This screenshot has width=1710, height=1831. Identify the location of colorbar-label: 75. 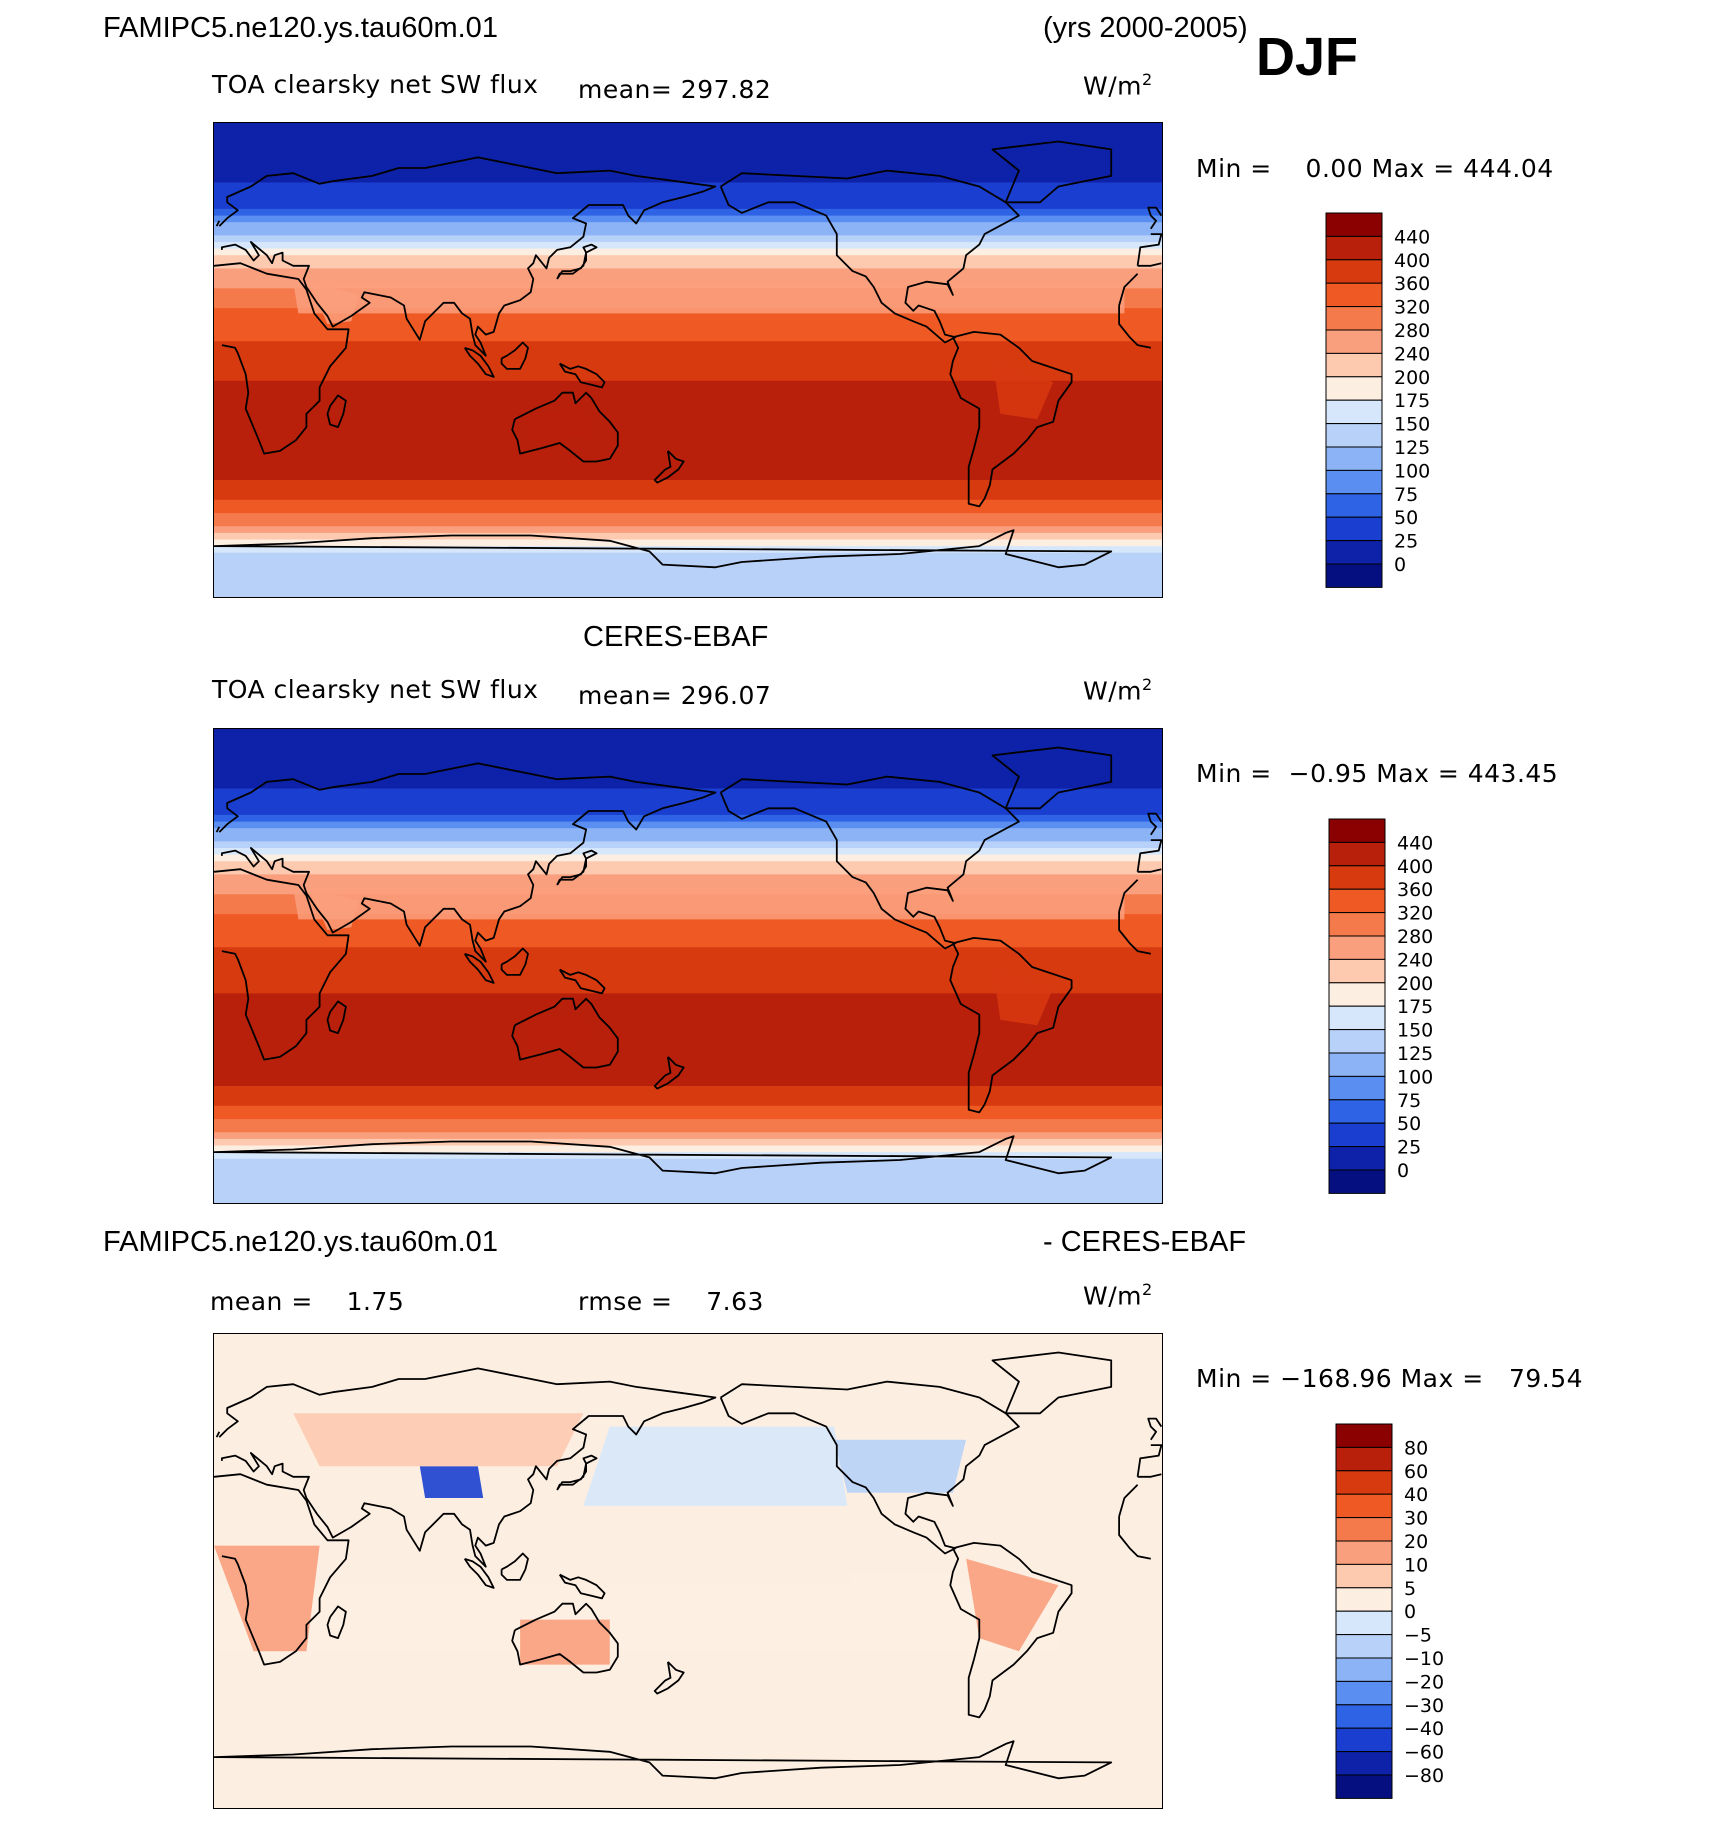
(1406, 495).